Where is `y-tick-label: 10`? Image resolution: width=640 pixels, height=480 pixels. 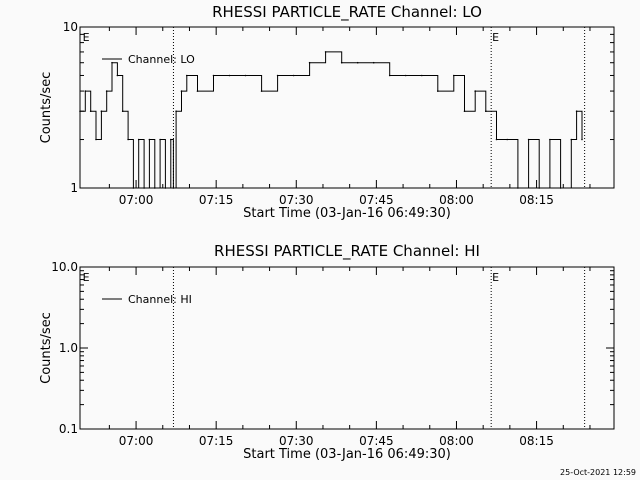 y-tick-label: 10 is located at coordinates (70, 27).